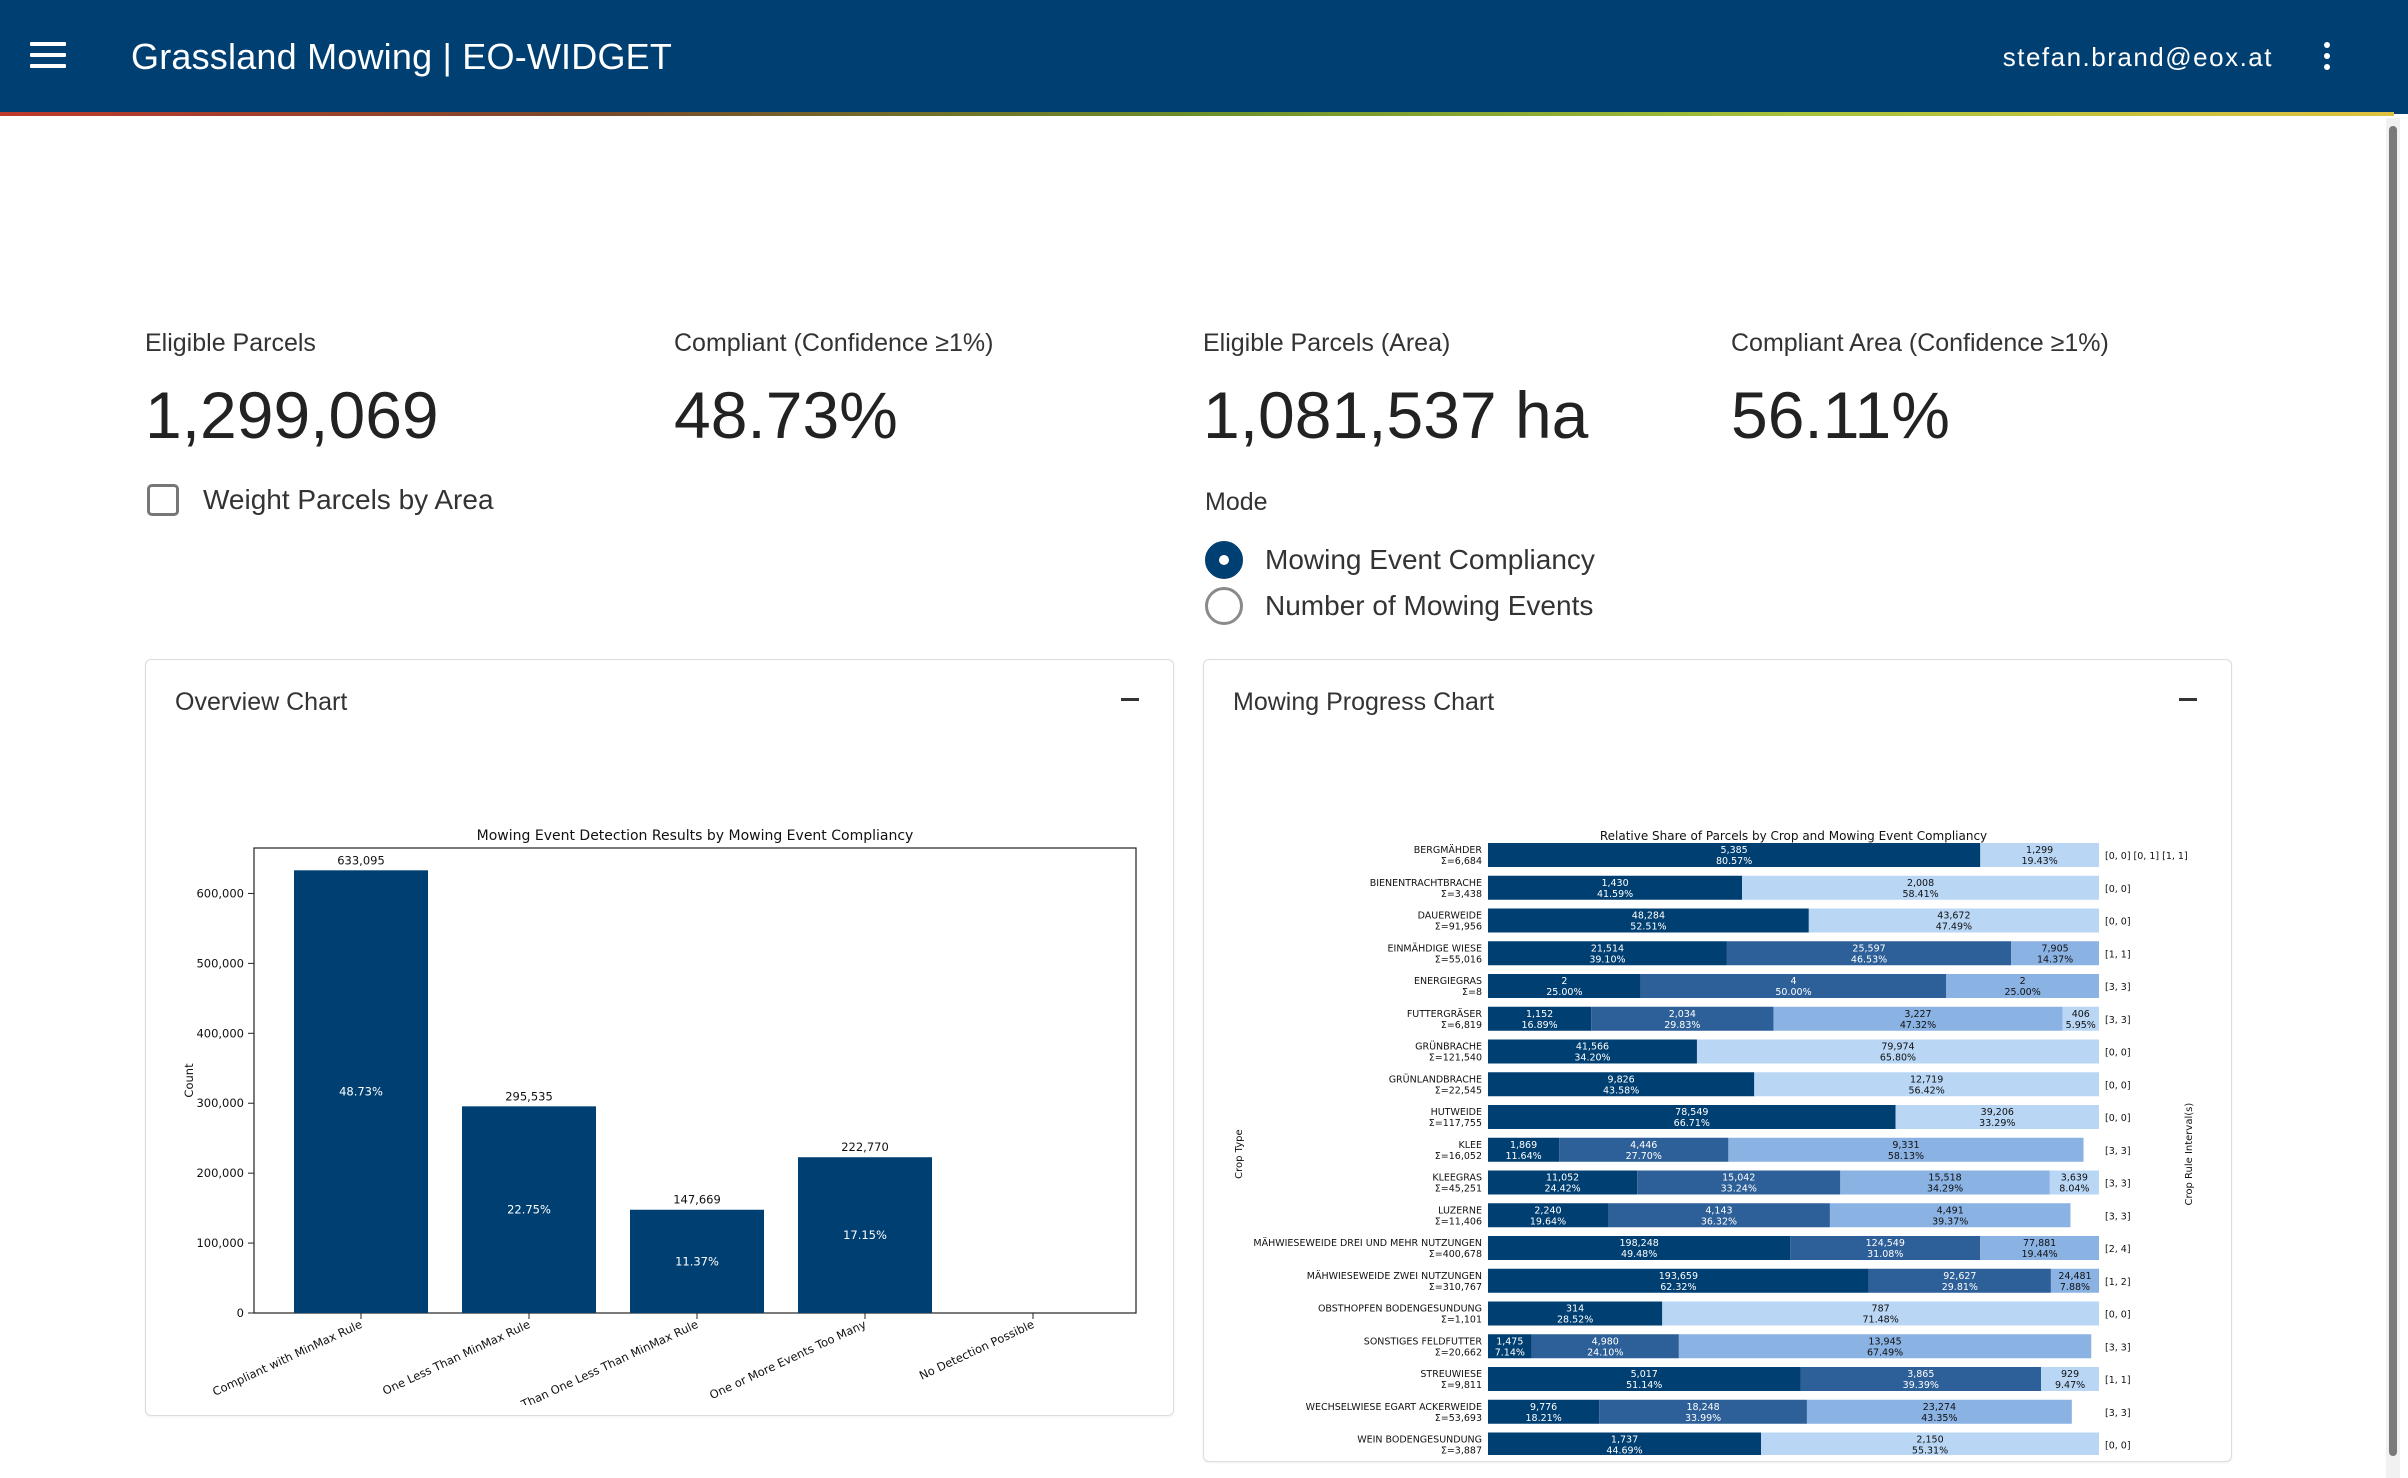  I want to click on crop-total-label: Σ=6,684, so click(1461, 861).